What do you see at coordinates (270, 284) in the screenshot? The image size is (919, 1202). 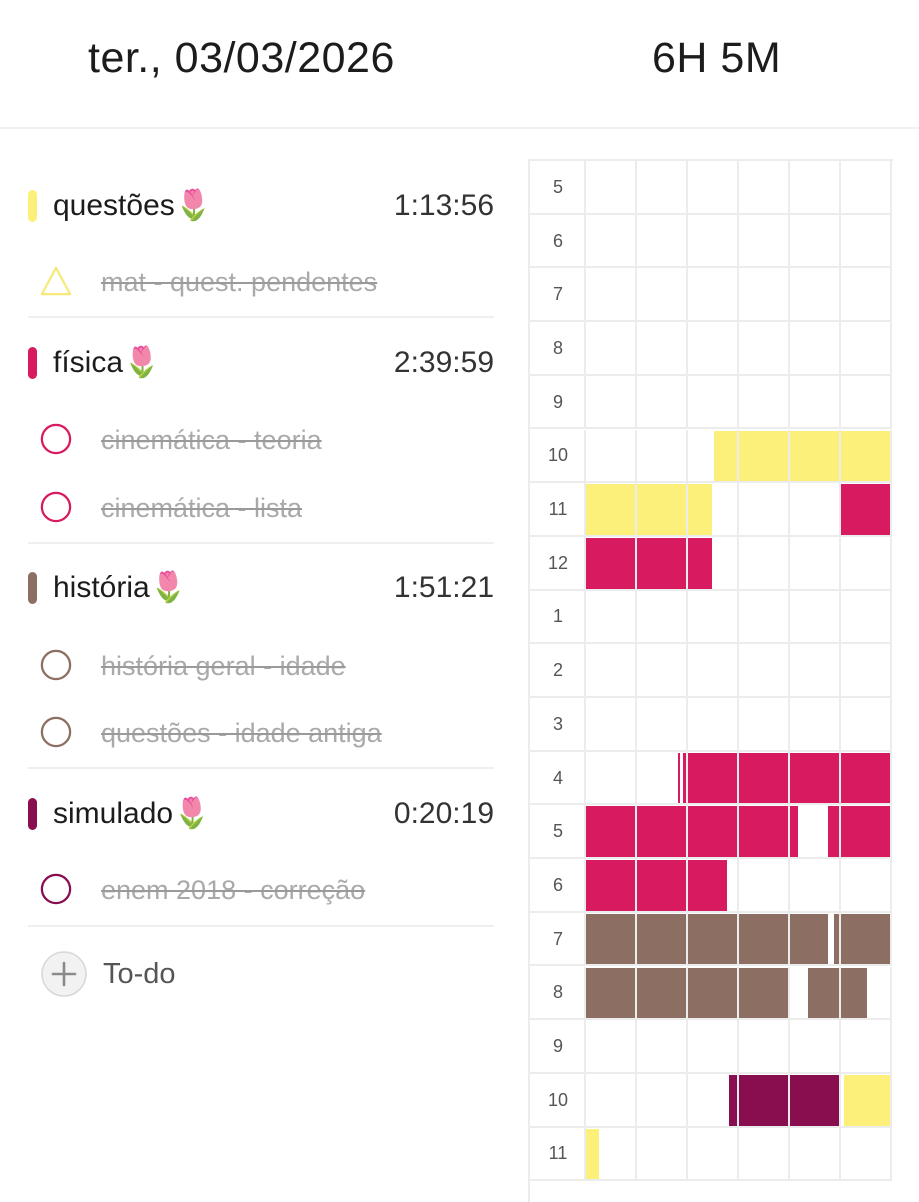 I see `task-item: mat - quest. pendentes` at bounding box center [270, 284].